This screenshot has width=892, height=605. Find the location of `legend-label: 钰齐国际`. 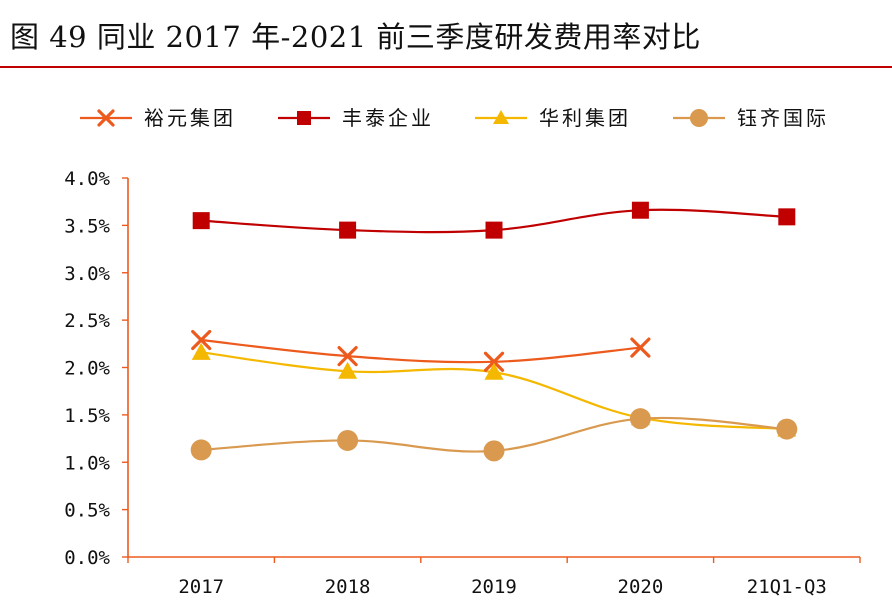

legend-label: 钰齐国际 is located at coordinates (783, 118).